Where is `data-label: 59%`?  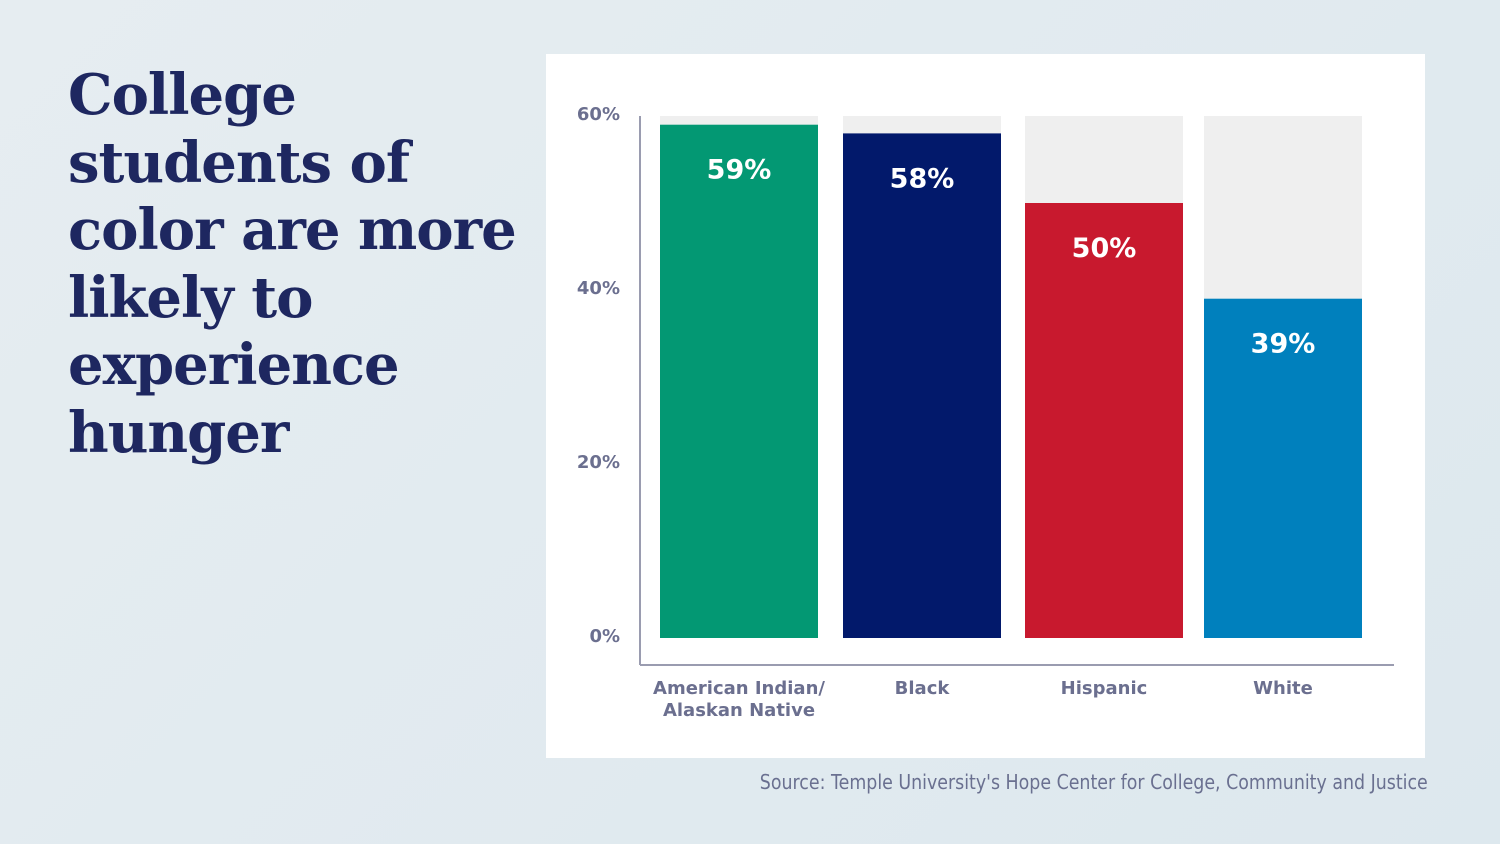 data-label: 59% is located at coordinates (739, 170).